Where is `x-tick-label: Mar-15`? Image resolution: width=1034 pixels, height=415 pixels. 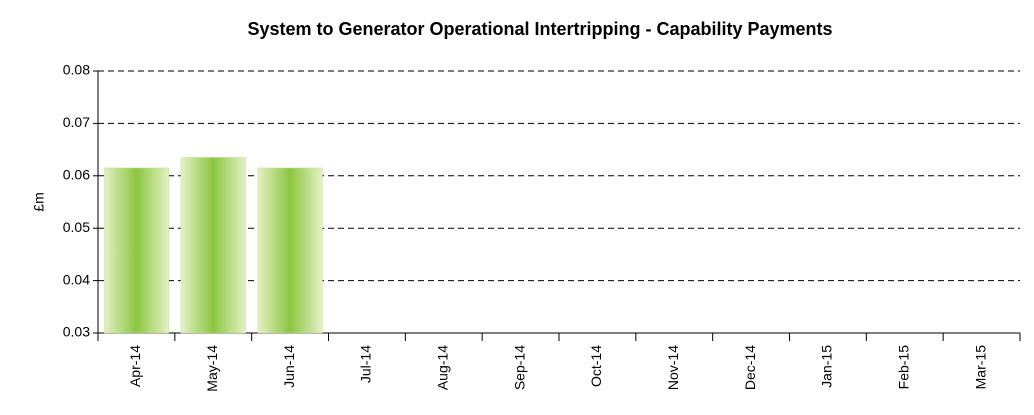 x-tick-label: Mar-15 is located at coordinates (980, 367).